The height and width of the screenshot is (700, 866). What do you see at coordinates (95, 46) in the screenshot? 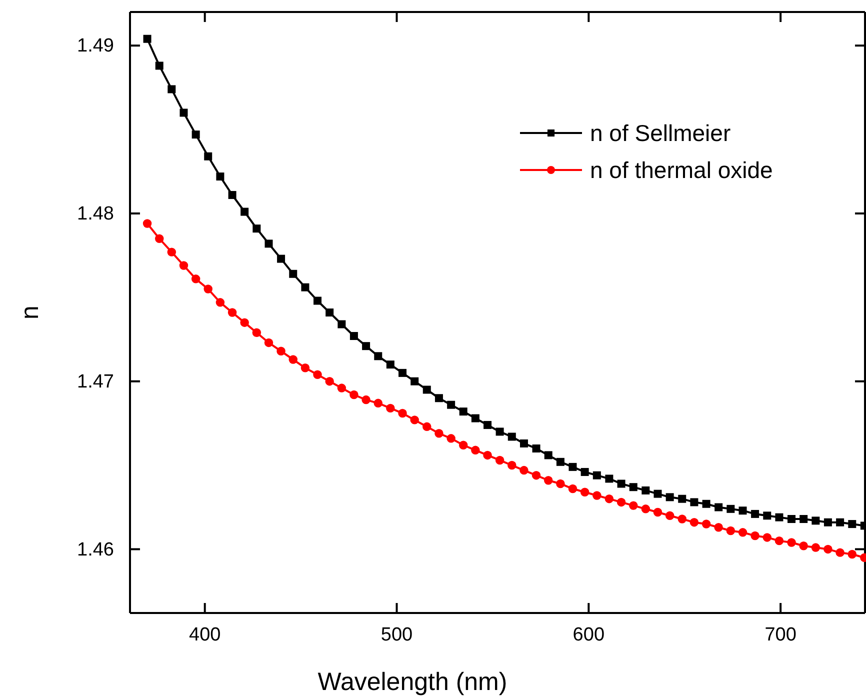
I see `y-tick-label: 1.49` at bounding box center [95, 46].